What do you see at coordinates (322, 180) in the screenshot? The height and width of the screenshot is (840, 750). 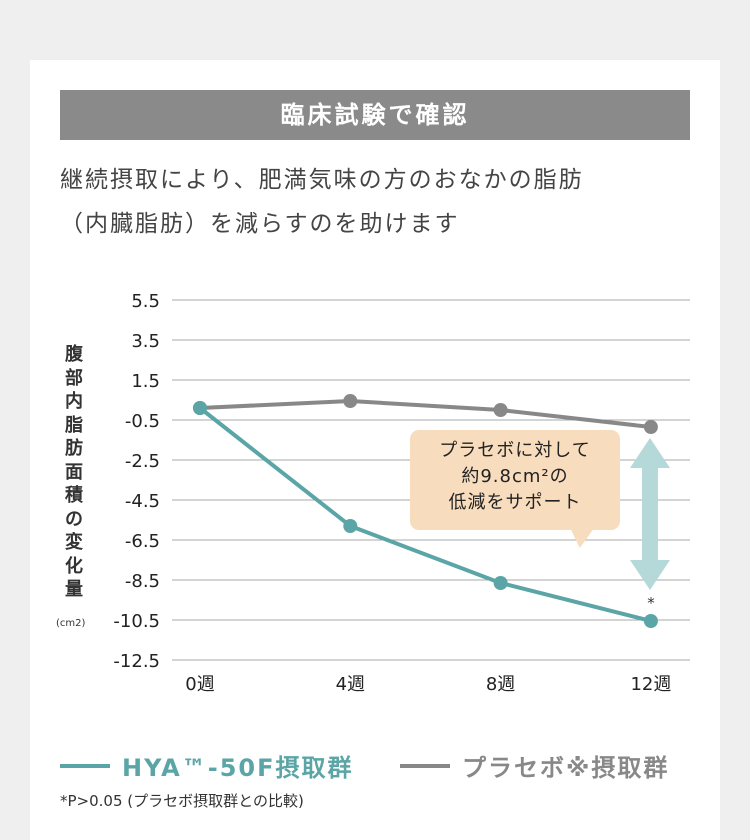 I see `lead-line-1: 継続摂取により、肥満気味の方のおなかの脂肪` at bounding box center [322, 180].